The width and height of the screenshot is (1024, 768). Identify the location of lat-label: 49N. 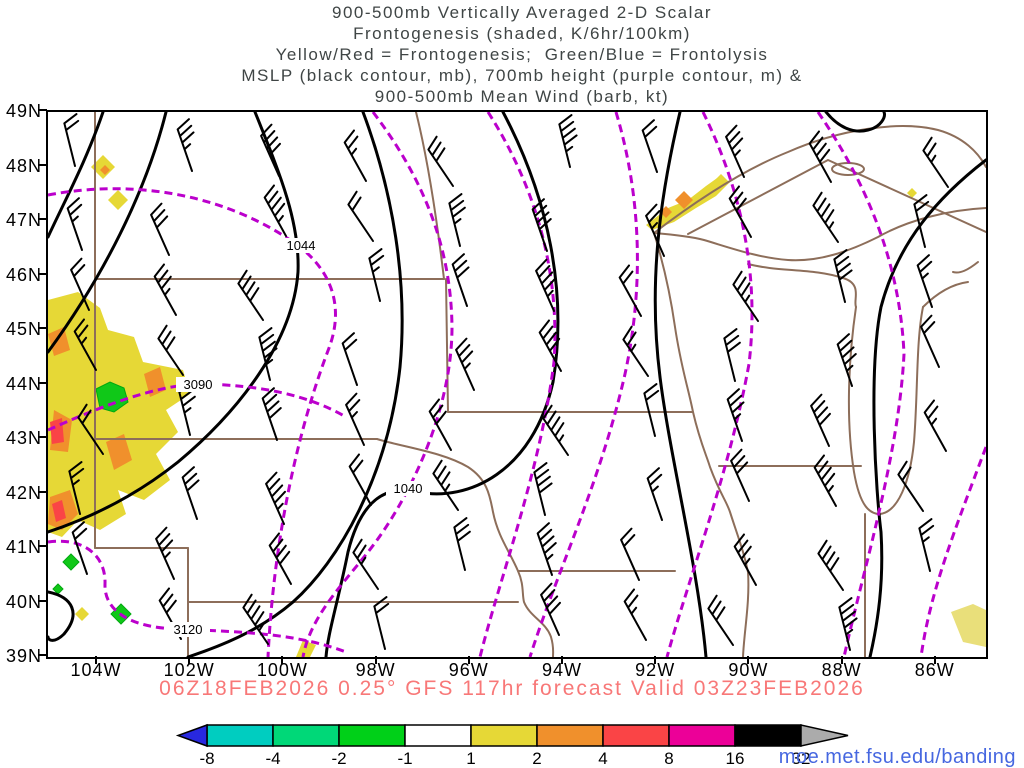
(23, 111).